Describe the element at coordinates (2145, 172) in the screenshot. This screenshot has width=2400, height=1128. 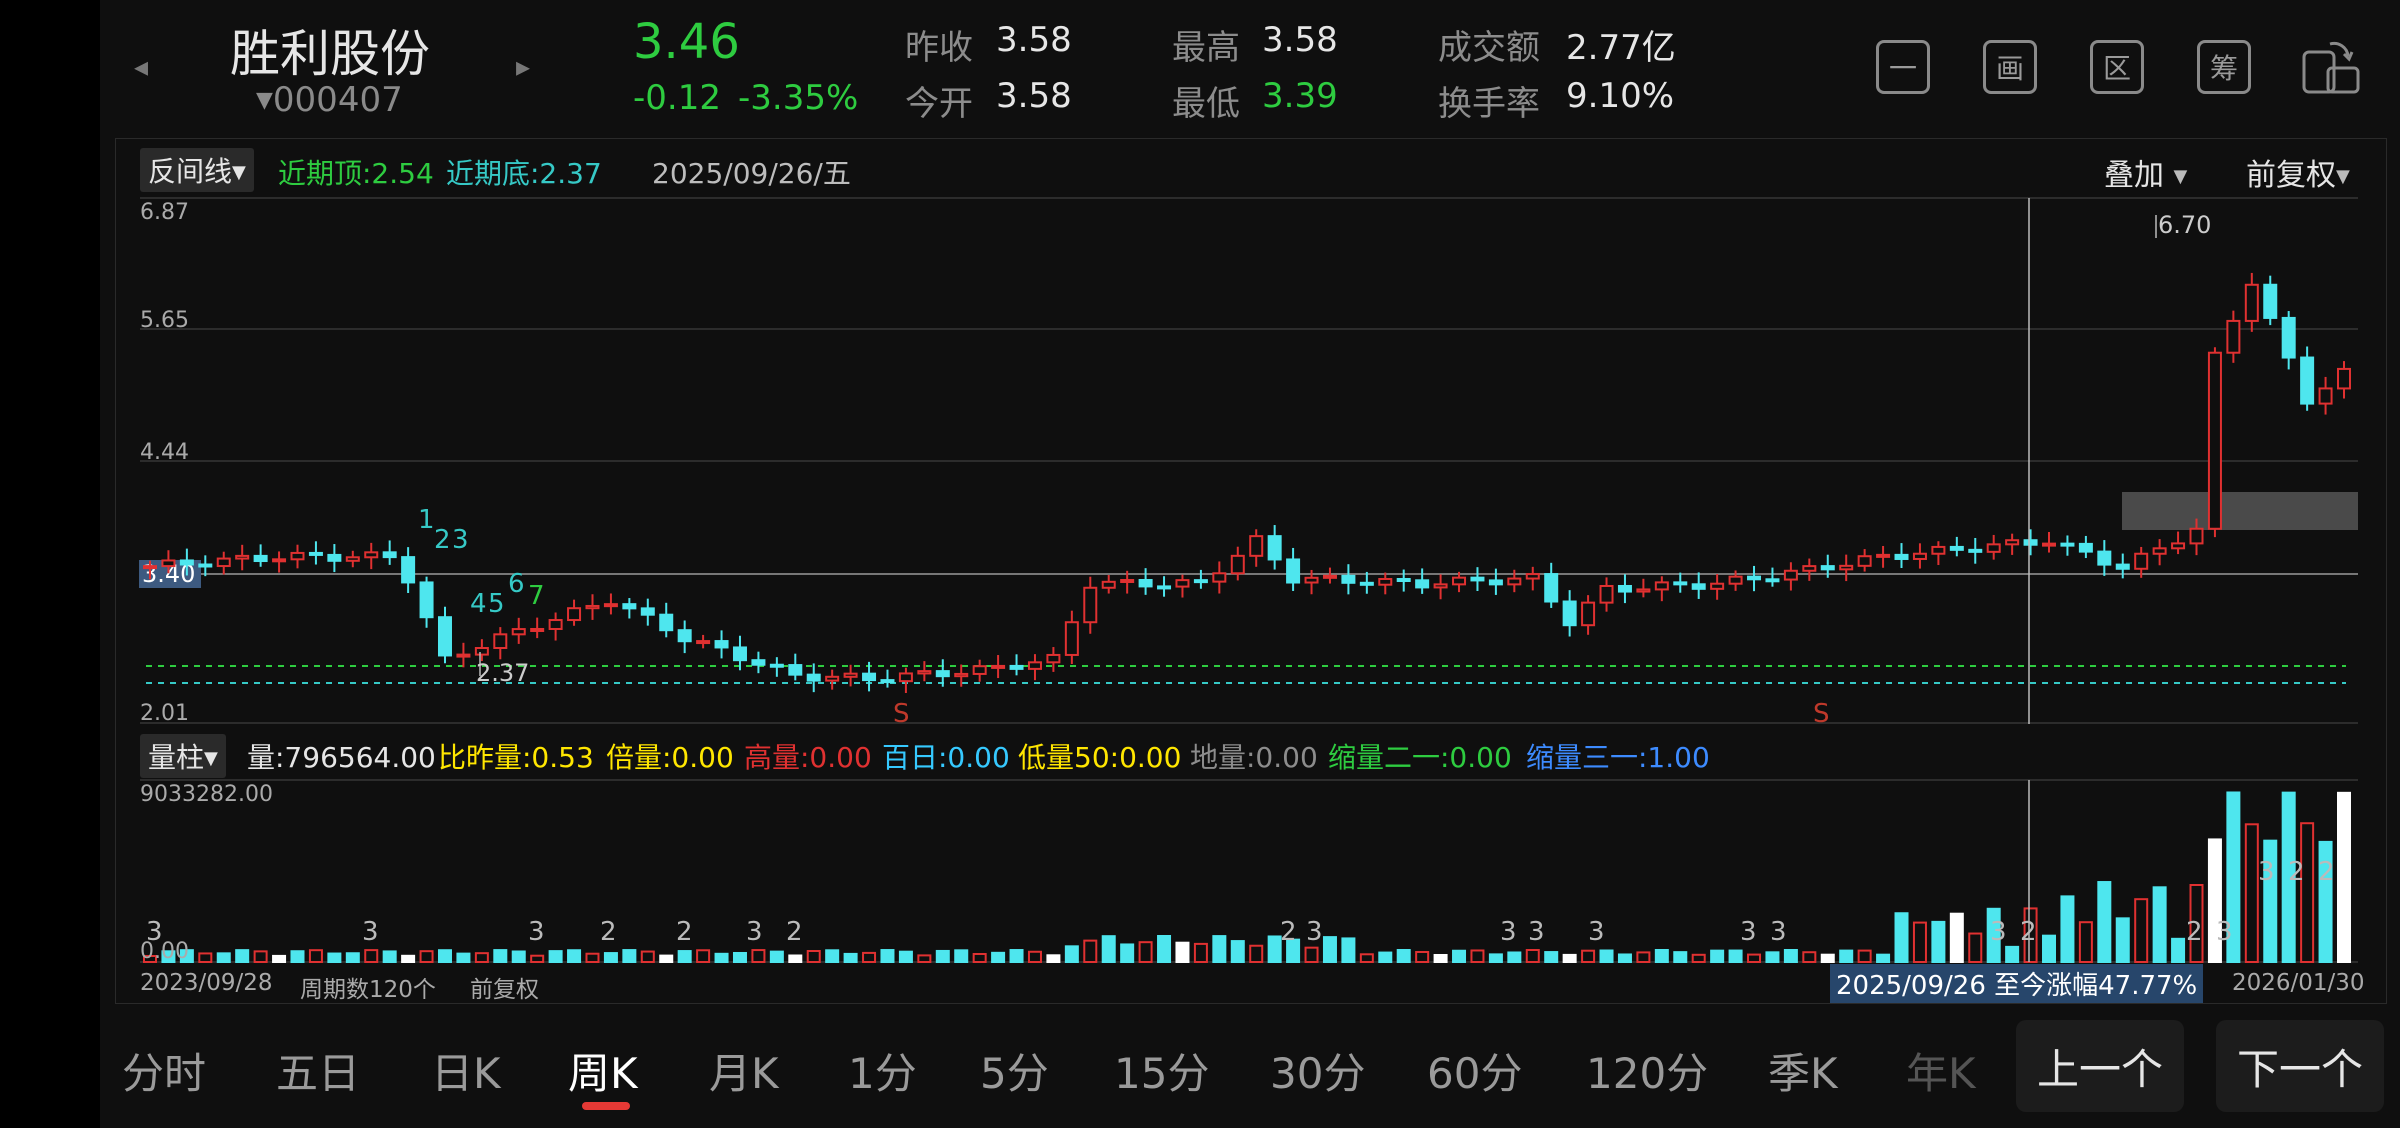
I see `overlay-button: 叠加 ▼` at that location.